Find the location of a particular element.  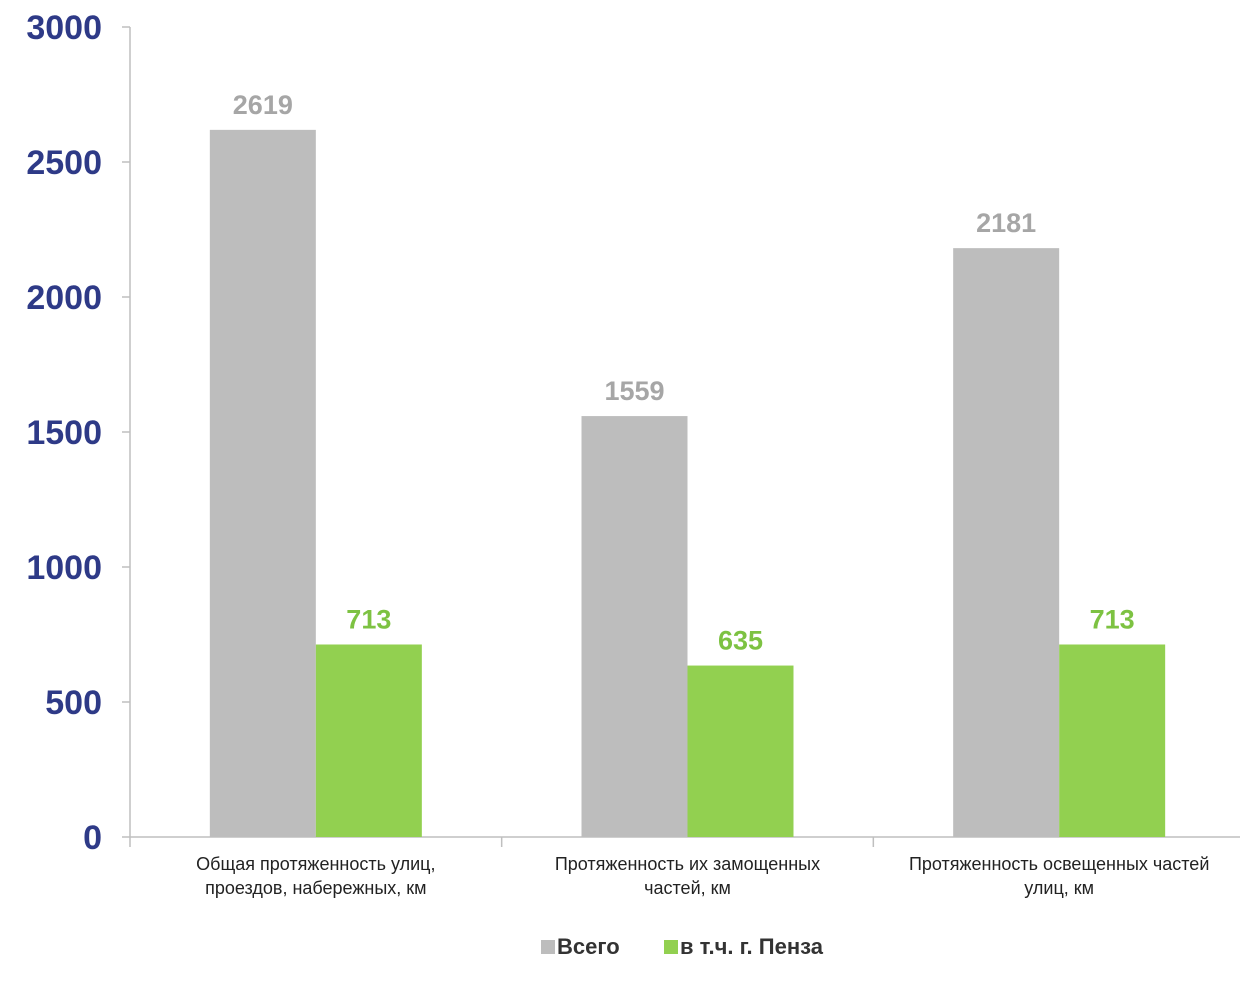

x-category-label-line: Протяженность их замощенных is located at coordinates (687, 864).